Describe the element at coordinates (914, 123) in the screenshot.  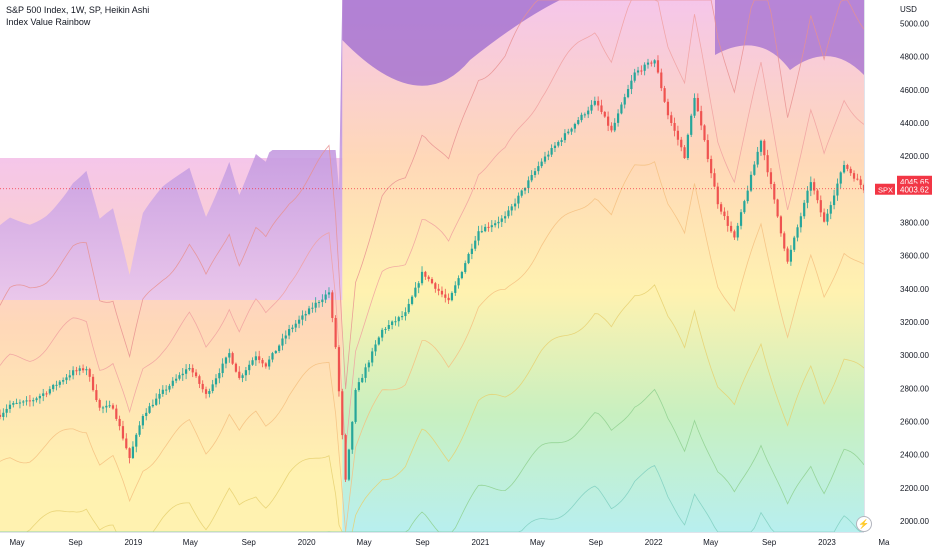
I see `y-tick-label: 4400.00` at that location.